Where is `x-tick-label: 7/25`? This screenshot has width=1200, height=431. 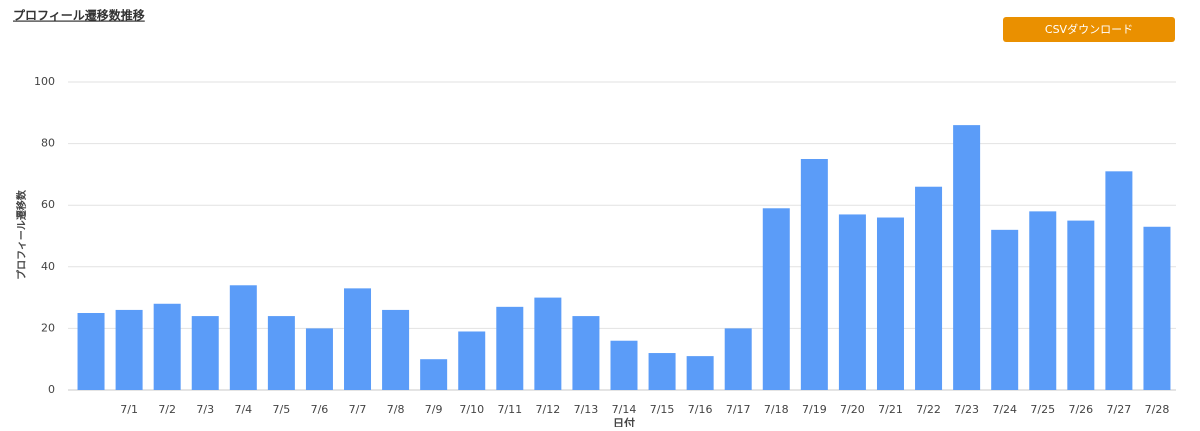
x-tick-label: 7/25 is located at coordinates (1042, 409).